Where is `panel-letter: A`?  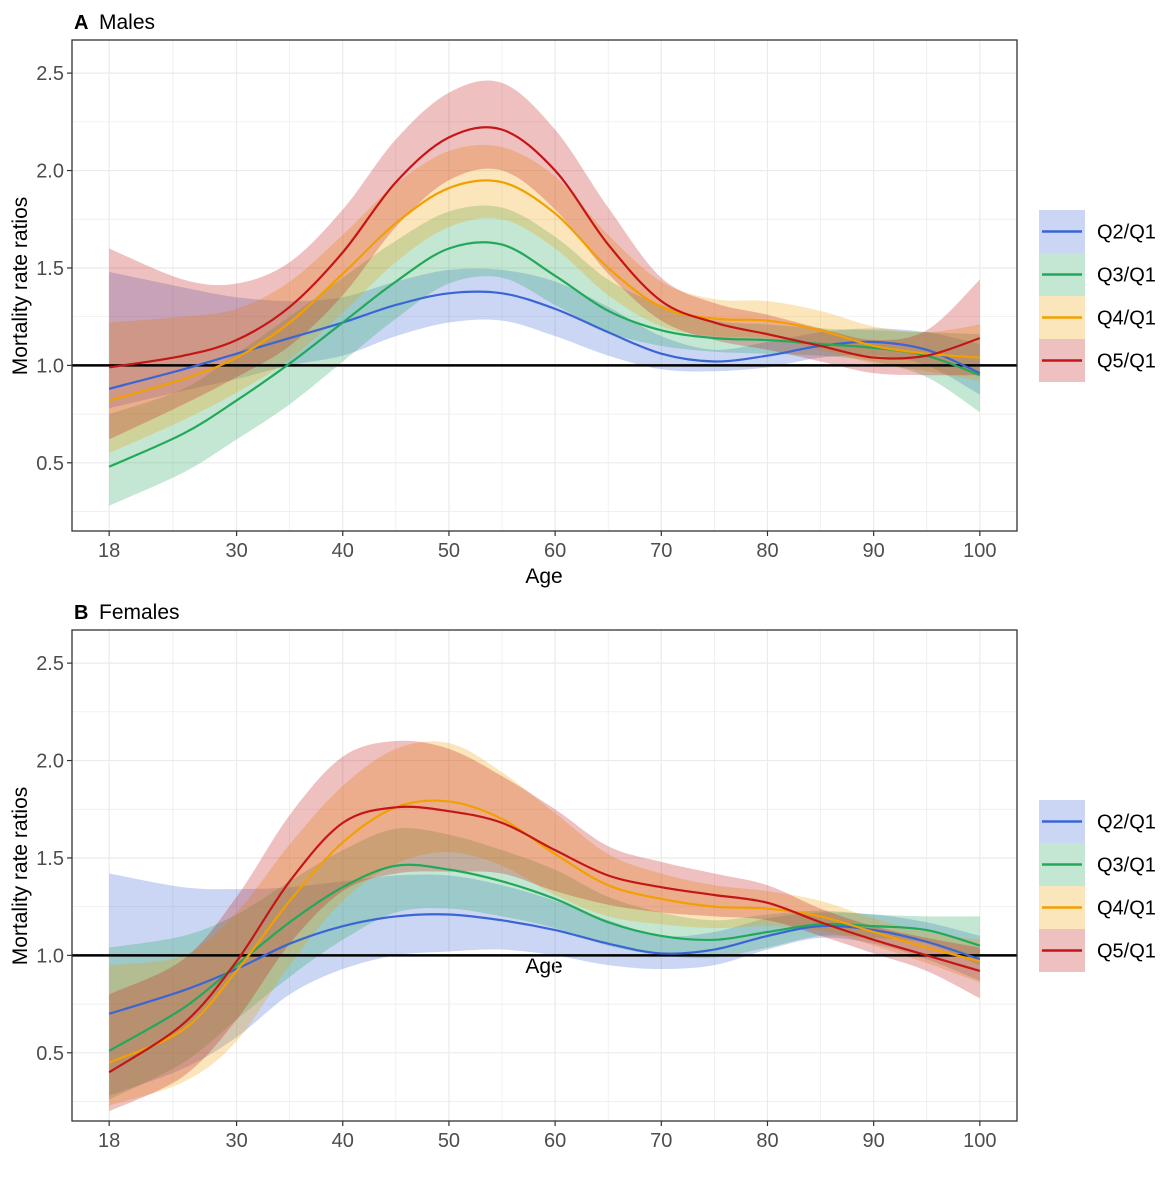 panel-letter: A is located at coordinates (81, 23).